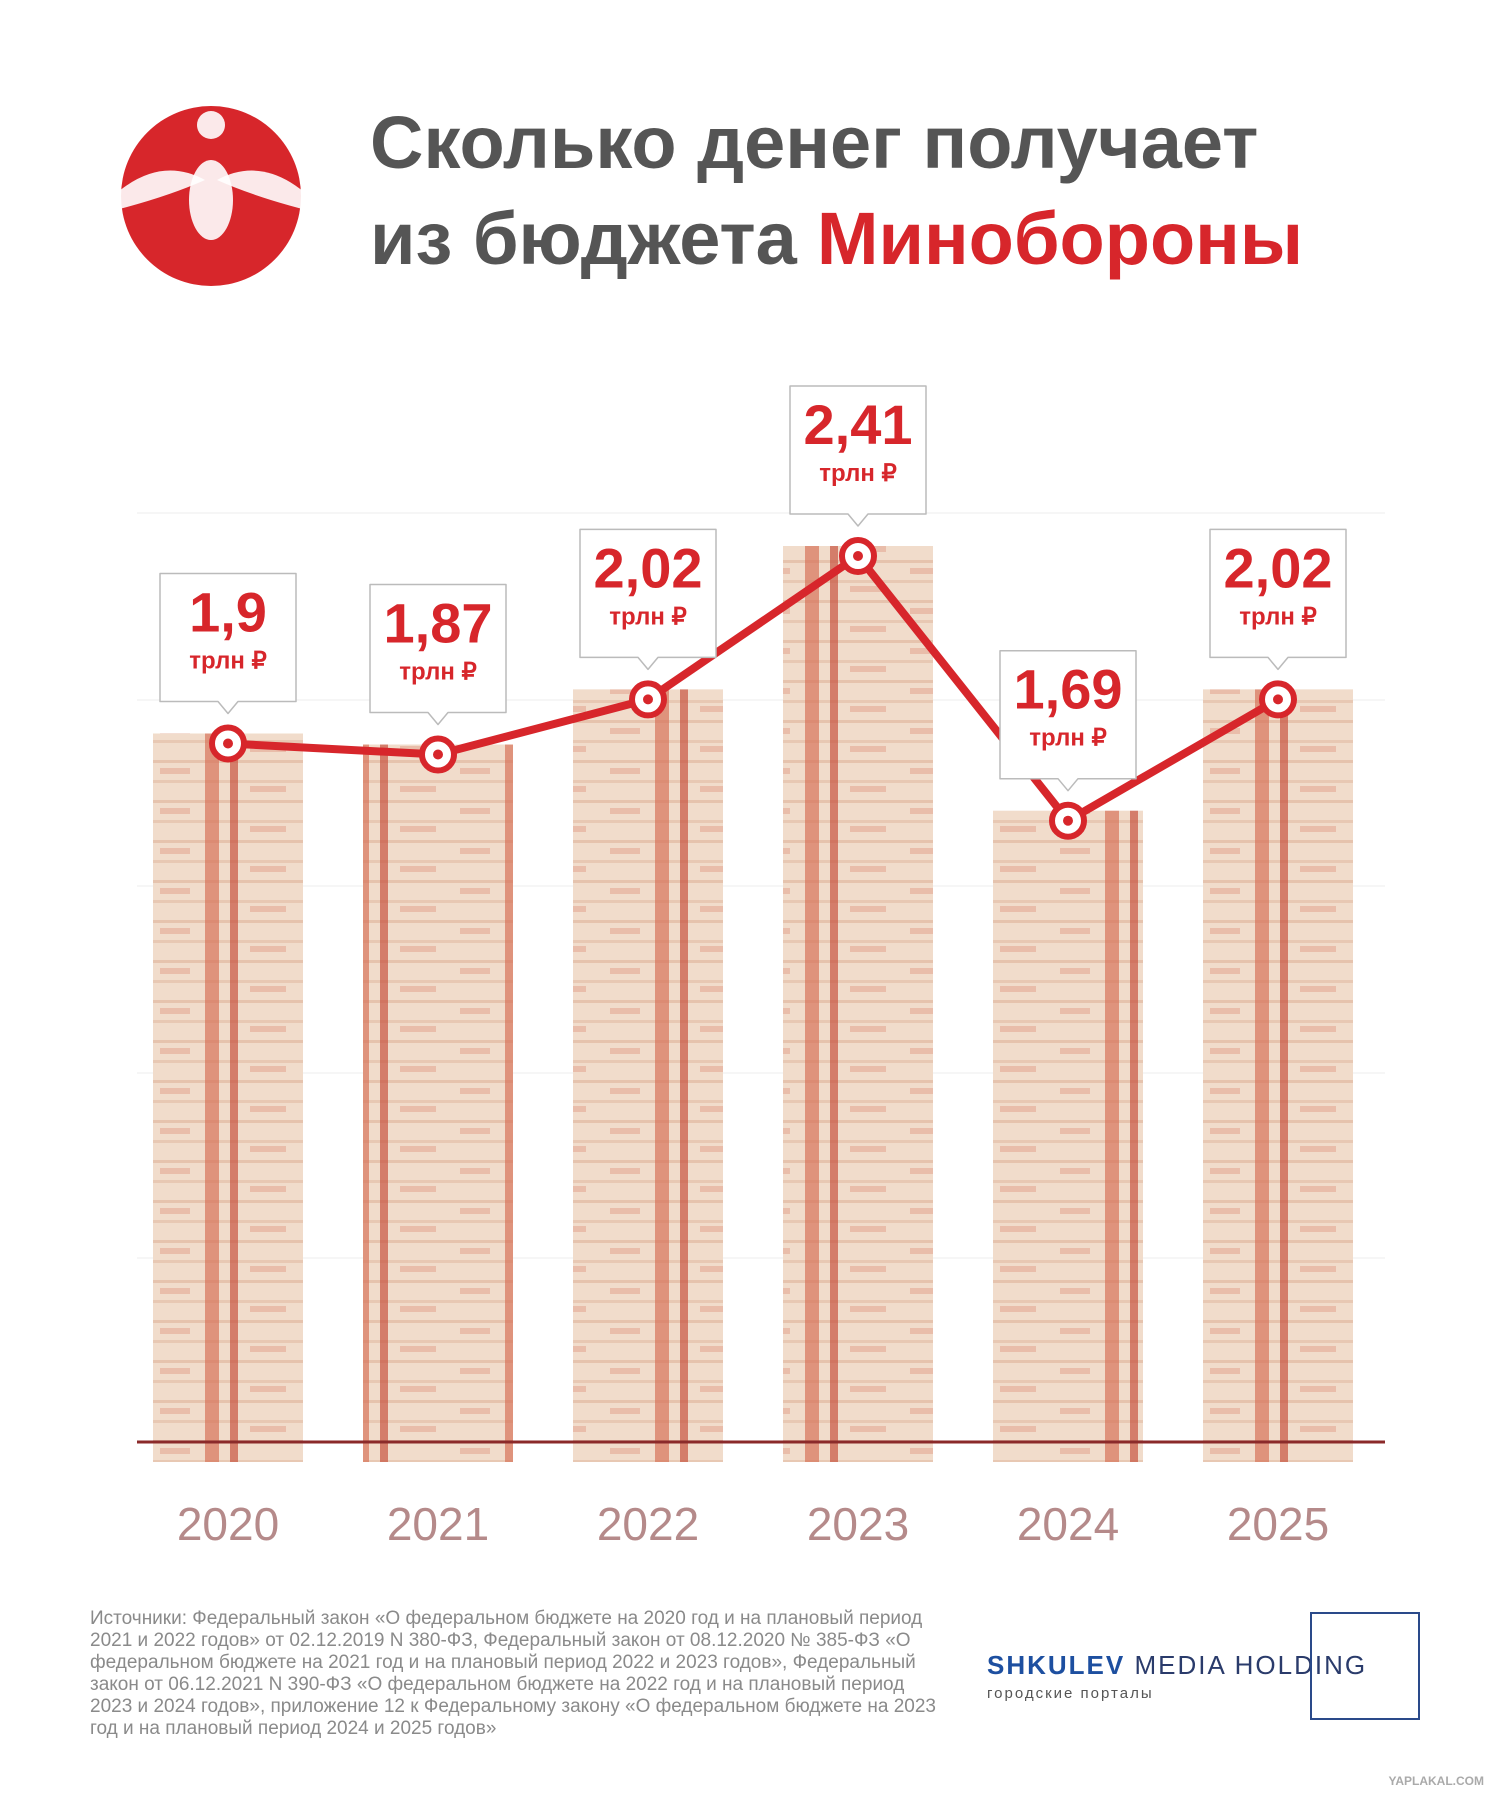 The image size is (1500, 1800). Describe the element at coordinates (648, 1524) in the screenshot. I see `x-tick-label: 2022` at that location.